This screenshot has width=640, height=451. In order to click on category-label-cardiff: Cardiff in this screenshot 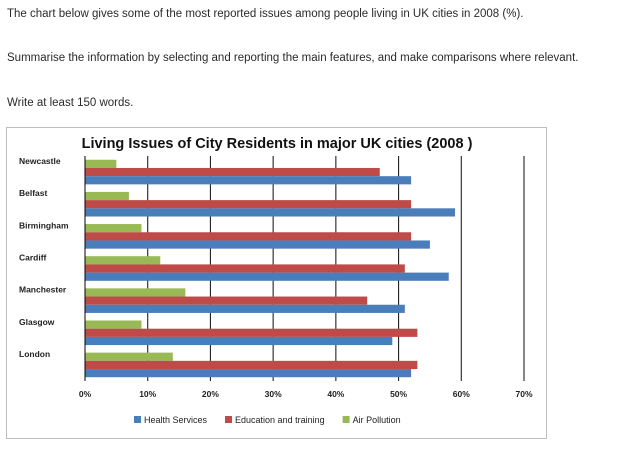, I will do `click(33, 258)`.